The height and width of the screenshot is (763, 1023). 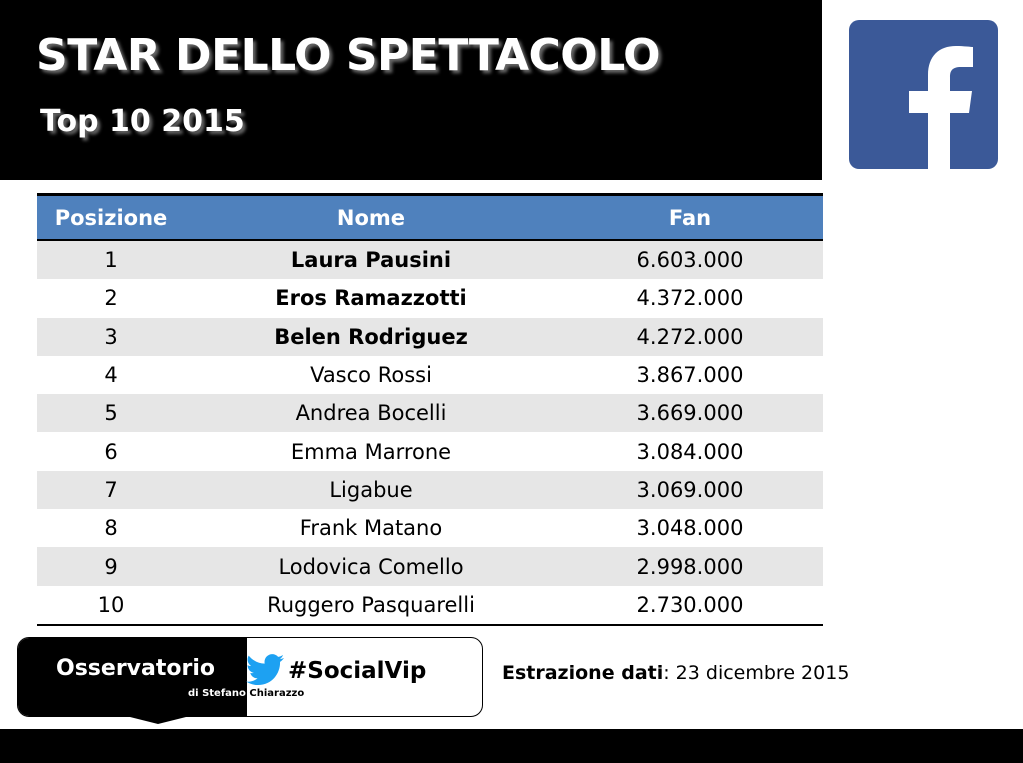 What do you see at coordinates (111, 451) in the screenshot?
I see `cell-position: 6` at bounding box center [111, 451].